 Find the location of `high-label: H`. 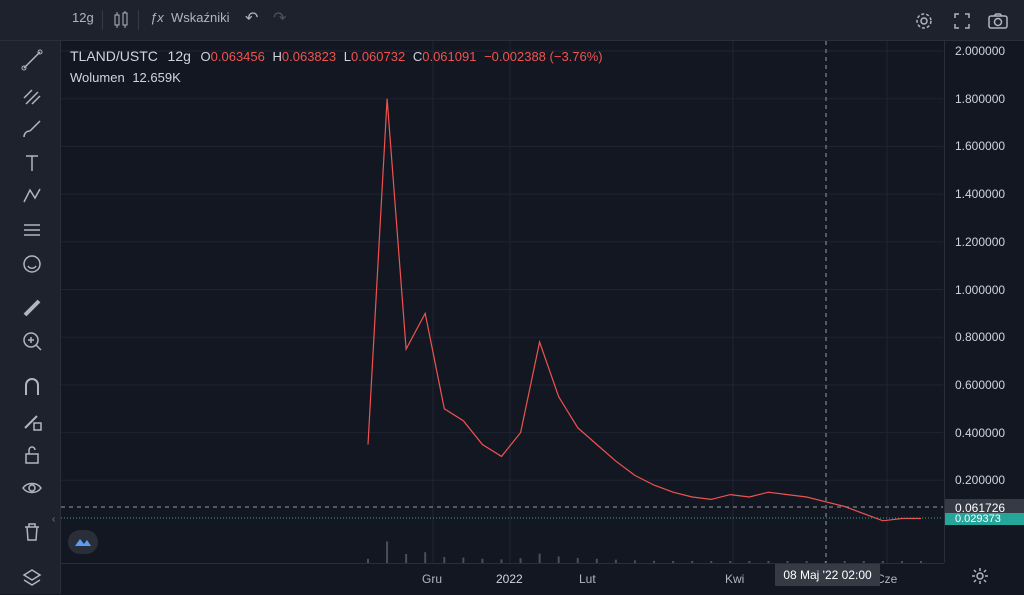

high-label: H is located at coordinates (277, 56).